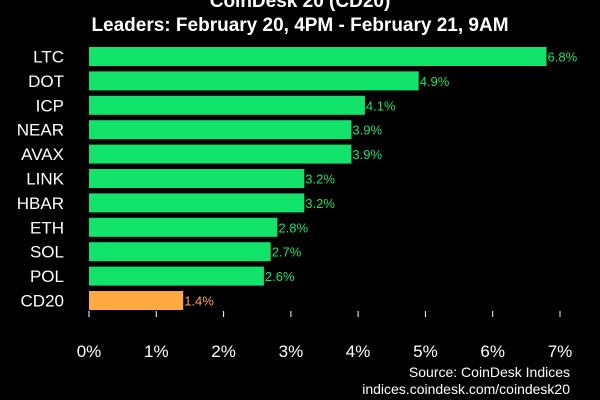 Image resolution: width=600 pixels, height=400 pixels. What do you see at coordinates (425, 351) in the screenshot?
I see `x-tick-label: 5%` at bounding box center [425, 351].